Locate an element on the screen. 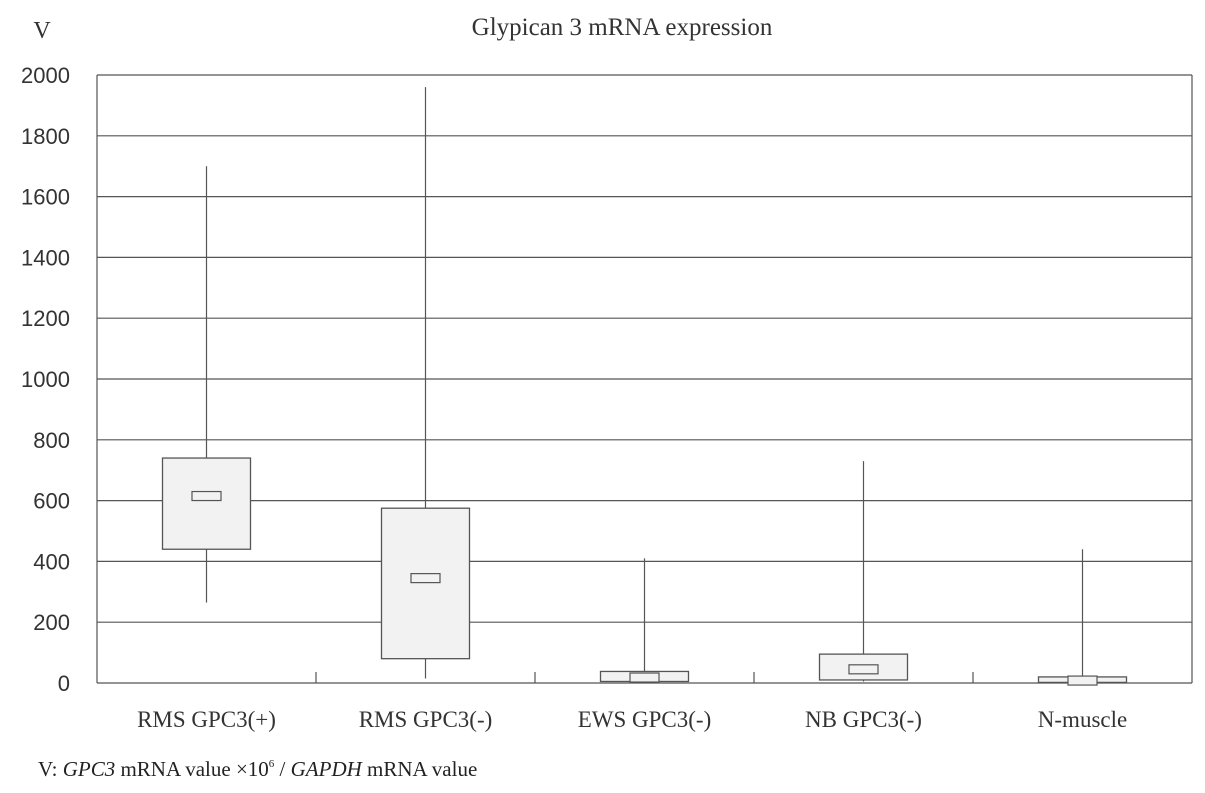 This screenshot has height=793, width=1205. y-tick-label: 1200 is located at coordinates (45, 318).